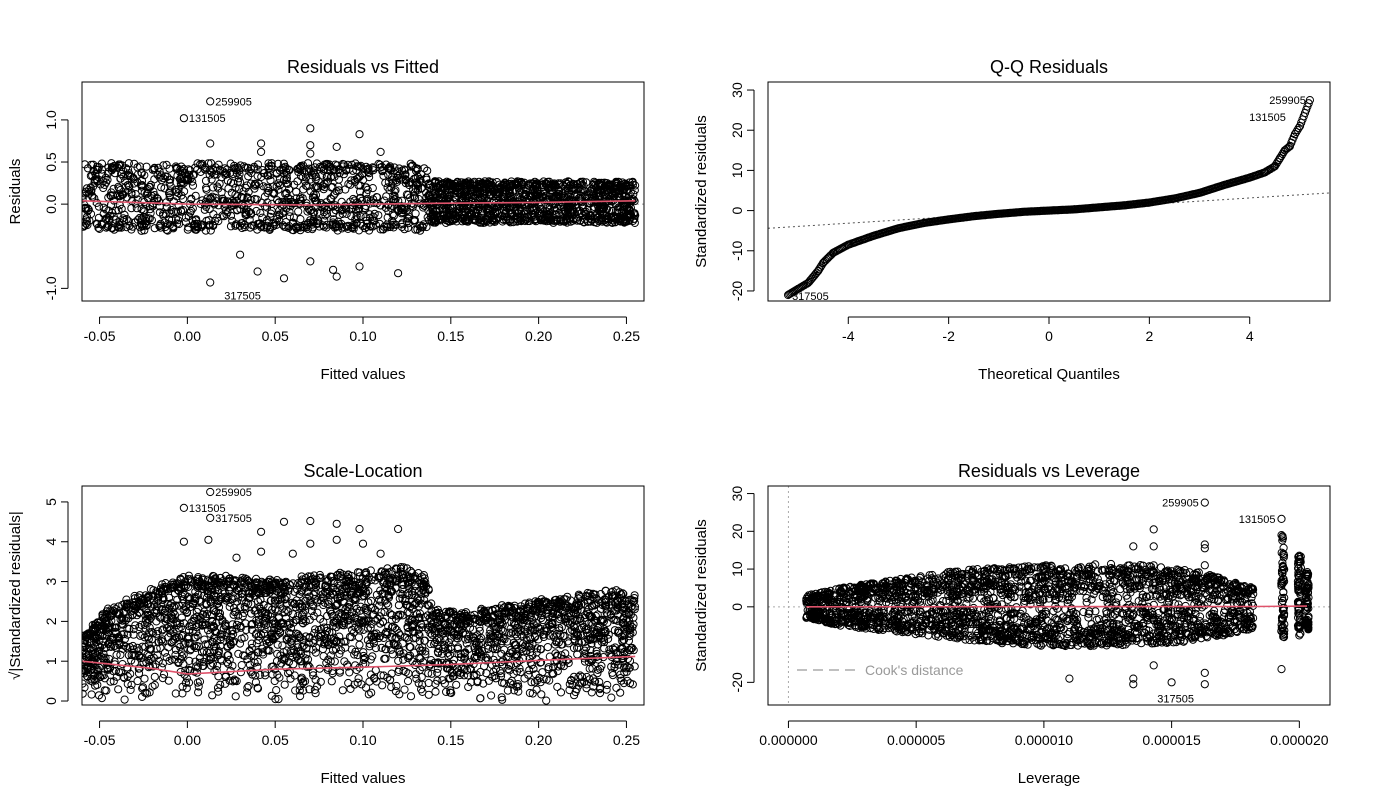 This screenshot has height=808, width=1373. What do you see at coordinates (848, 336) in the screenshot?
I see `x-tick-label: -4` at bounding box center [848, 336].